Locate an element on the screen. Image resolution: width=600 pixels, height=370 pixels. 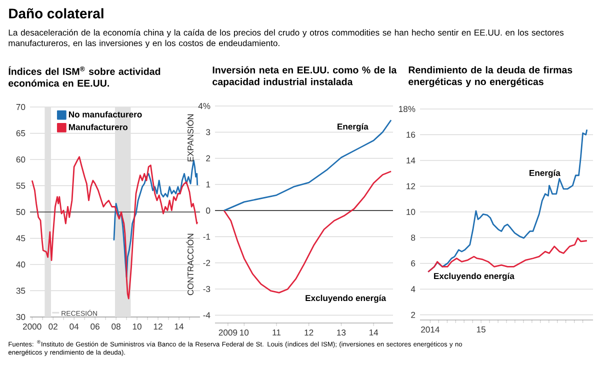
y-tick-label: 1 is located at coordinates (208, 184).